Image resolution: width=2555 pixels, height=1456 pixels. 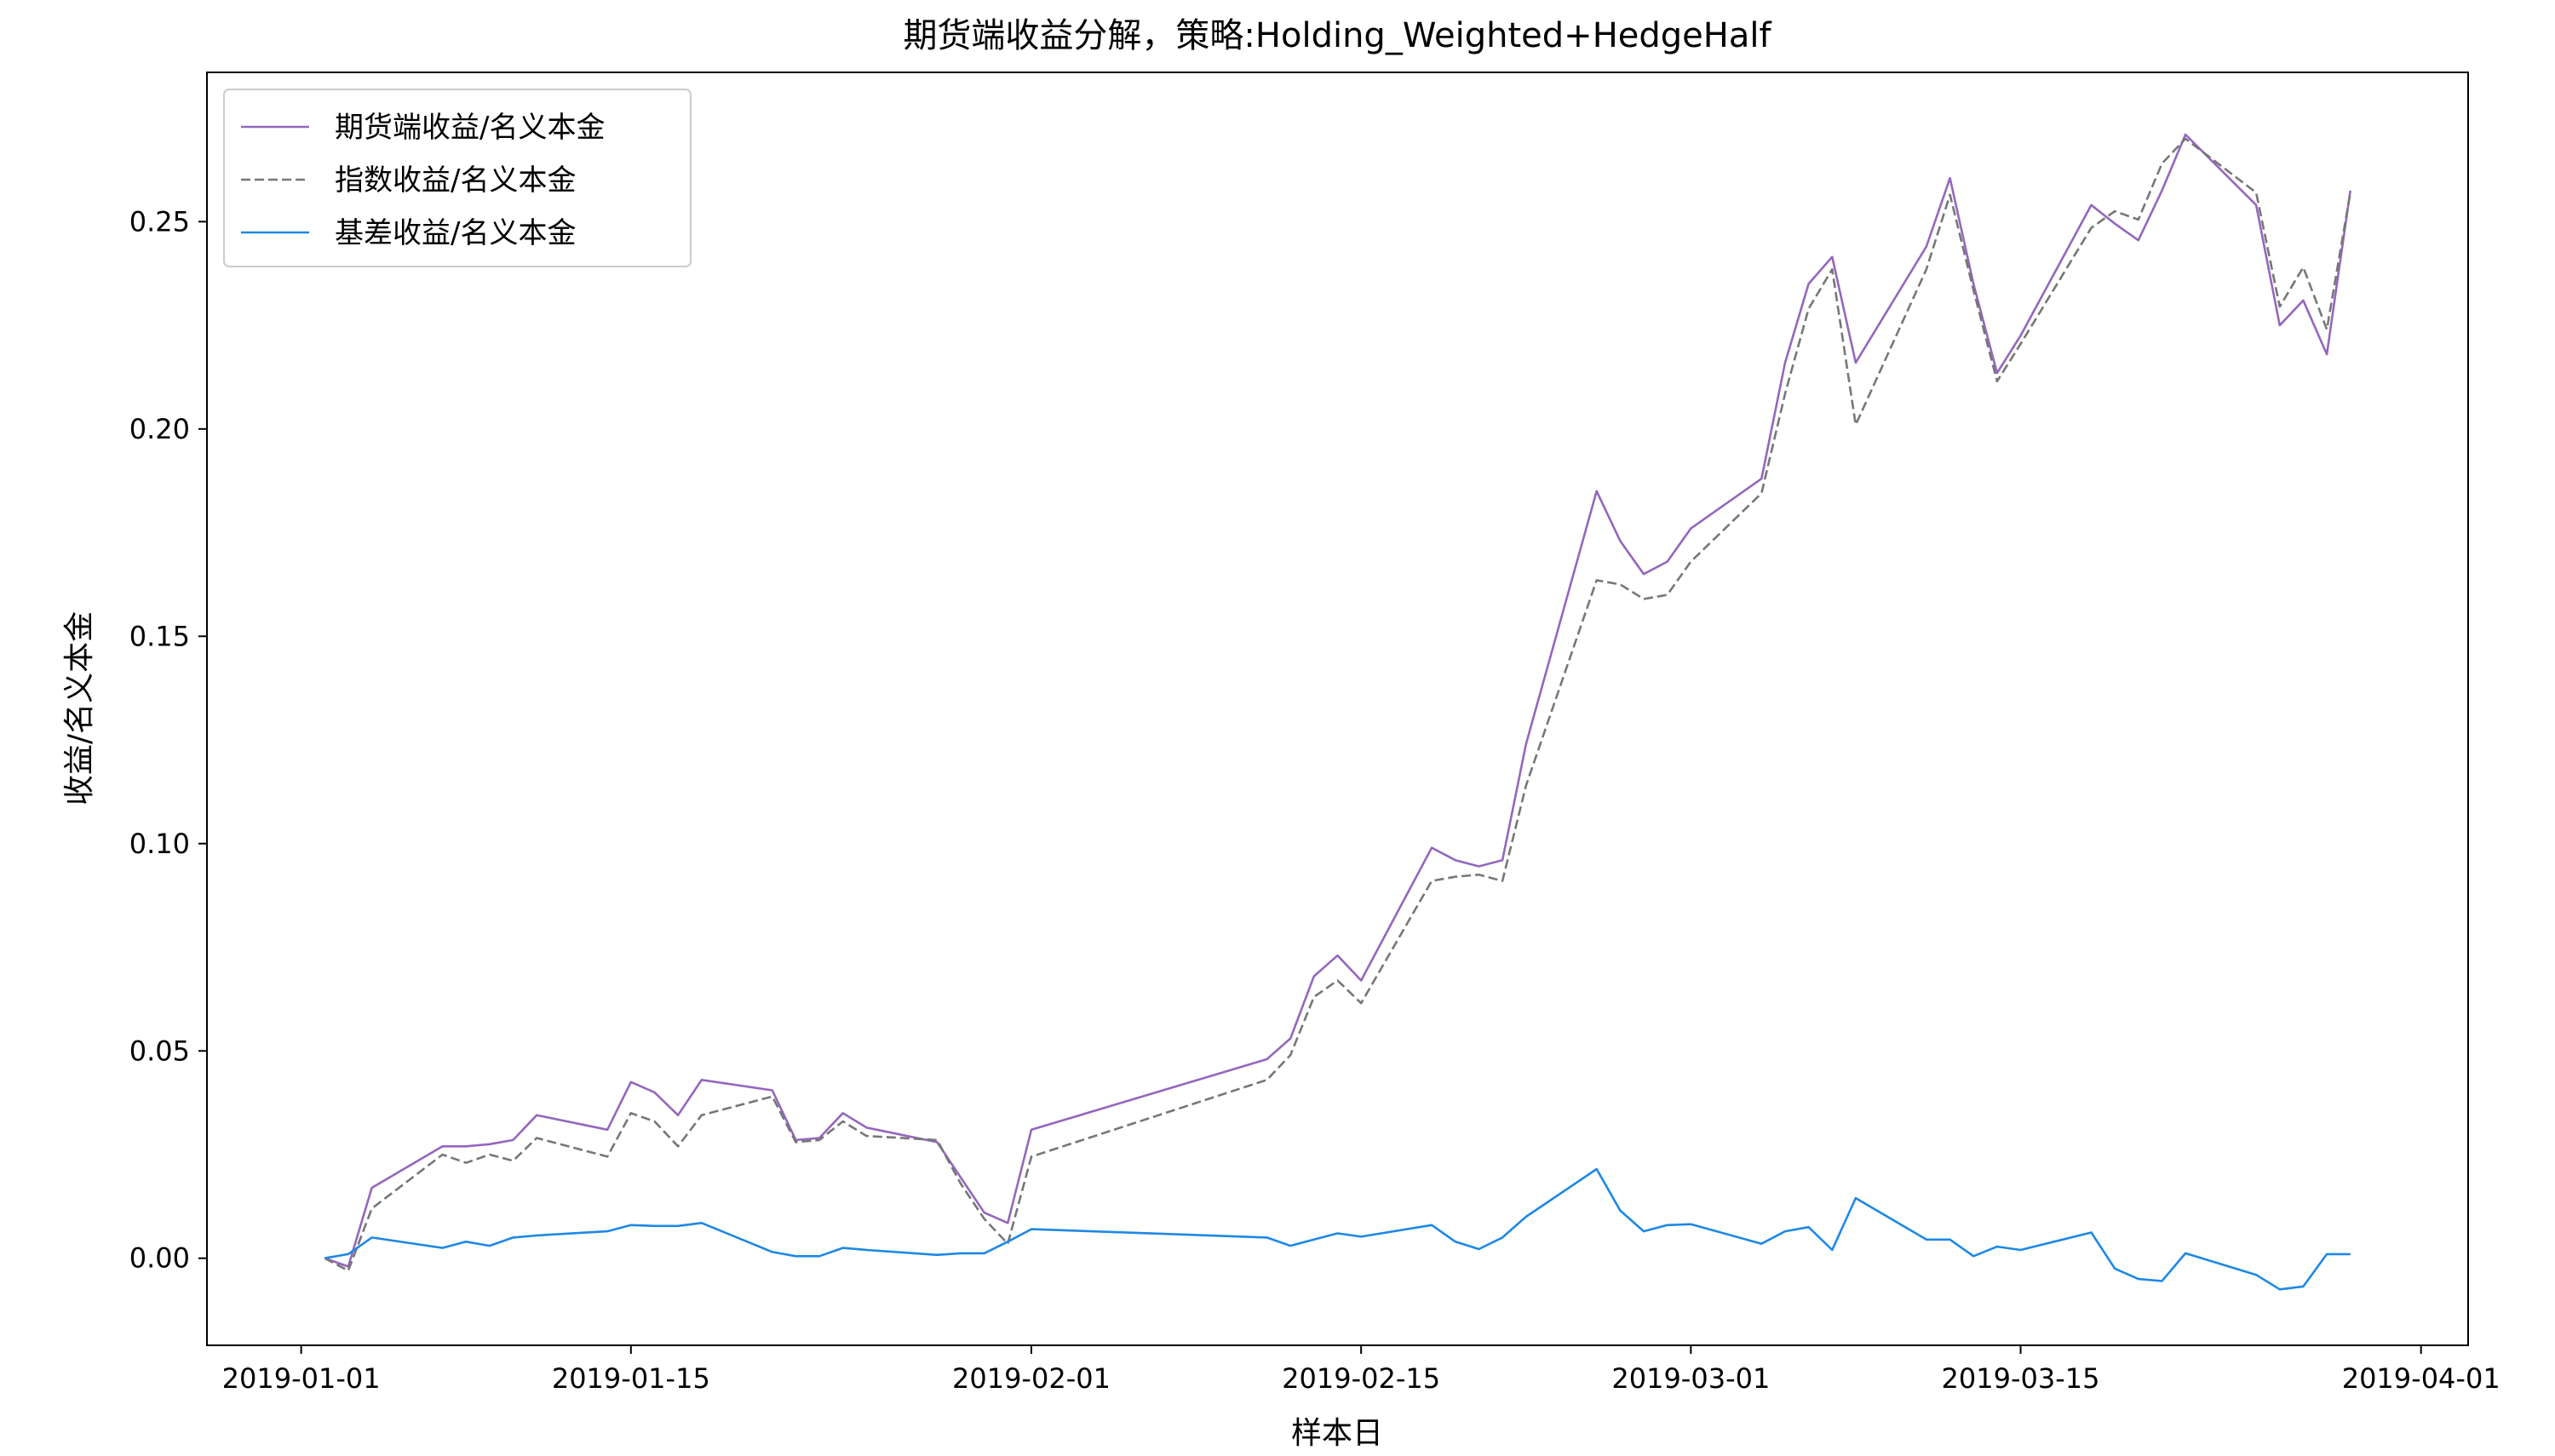 What do you see at coordinates (79, 708) in the screenshot?
I see `y-axis-label: 收益/名义本金` at bounding box center [79, 708].